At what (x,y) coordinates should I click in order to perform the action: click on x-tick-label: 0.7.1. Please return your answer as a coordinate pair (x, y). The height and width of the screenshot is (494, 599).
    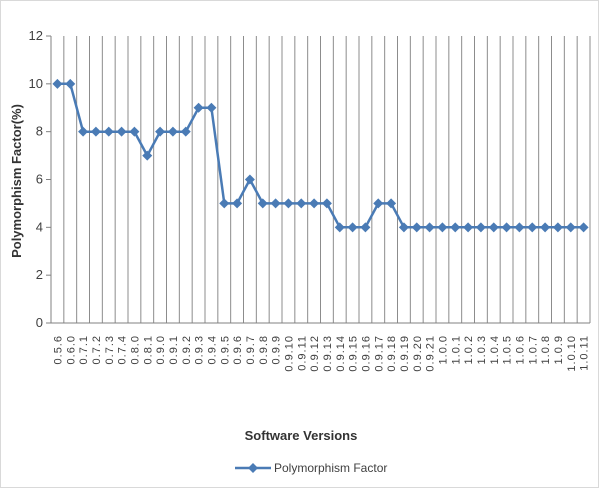
    Looking at the image, I should click on (84, 349).